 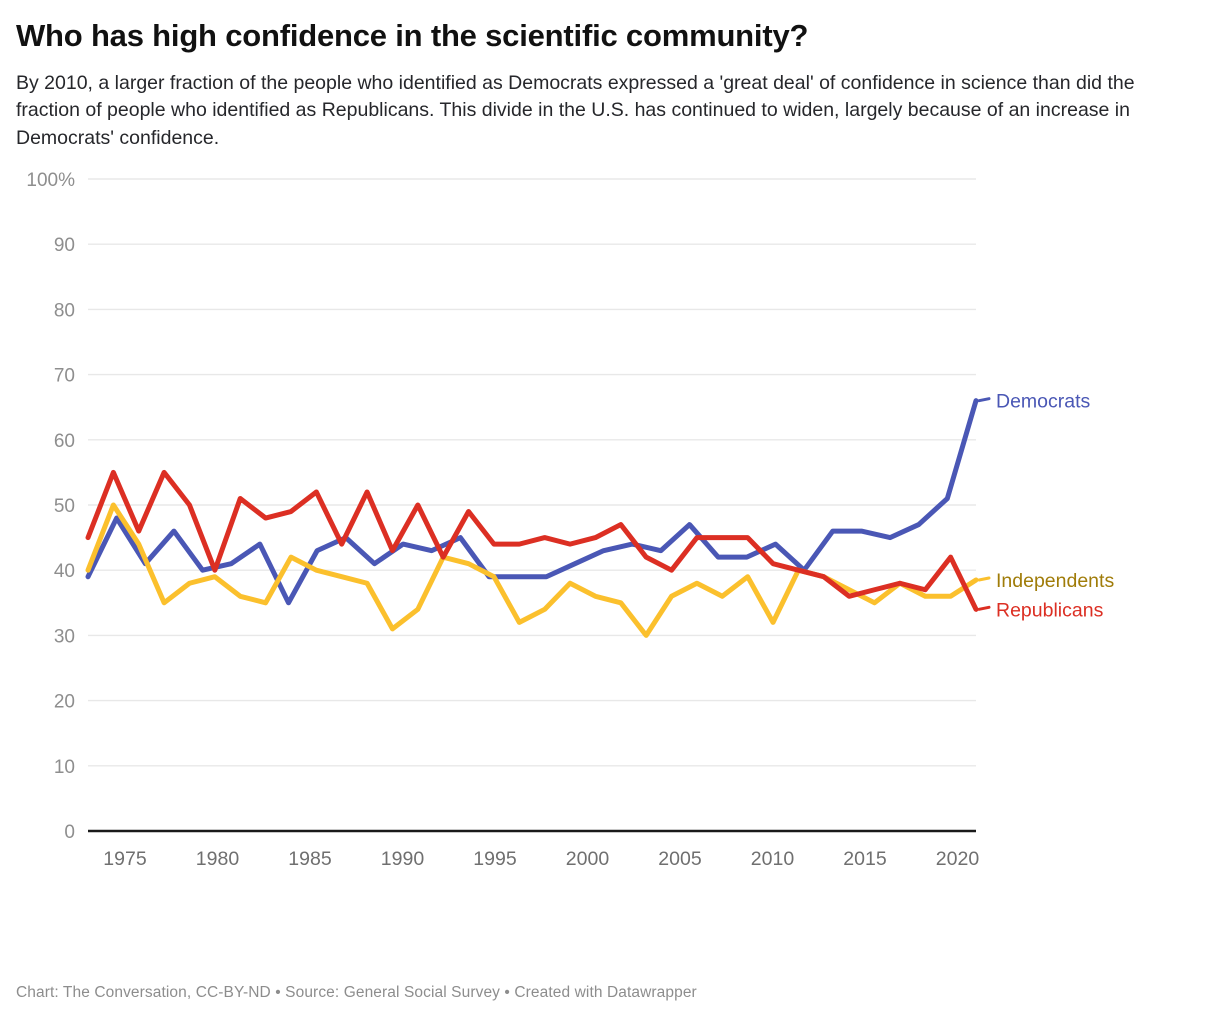 What do you see at coordinates (984, 579) in the screenshot?
I see `series-label-leader-independents` at bounding box center [984, 579].